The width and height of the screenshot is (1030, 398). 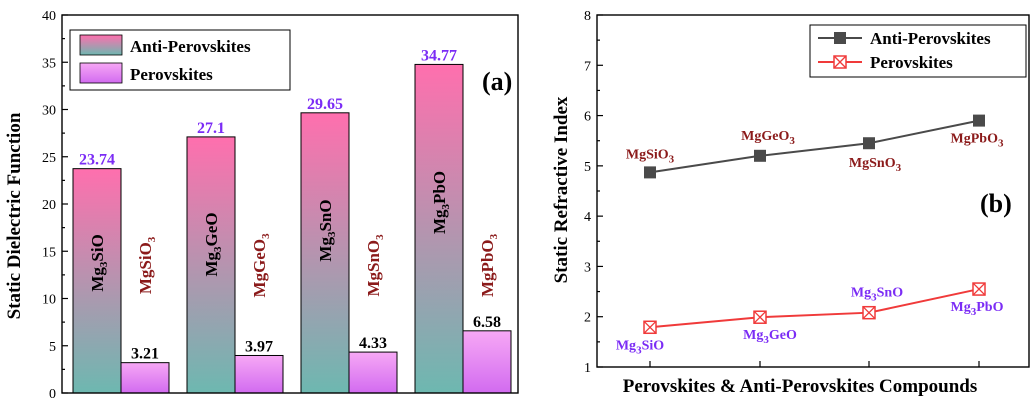 I want to click on line-perovskites, so click(x=814, y=308).